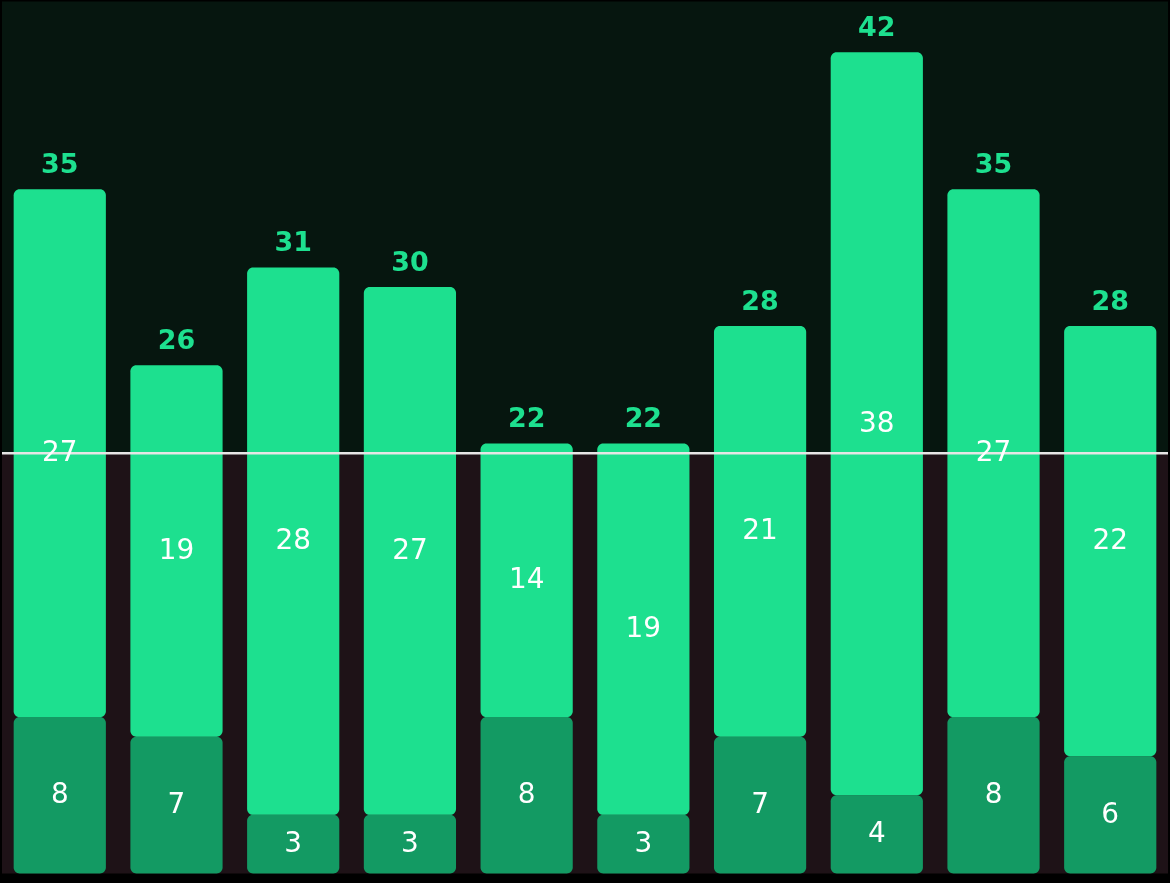  What do you see at coordinates (410, 262) in the screenshot?
I see `total-label: 30` at bounding box center [410, 262].